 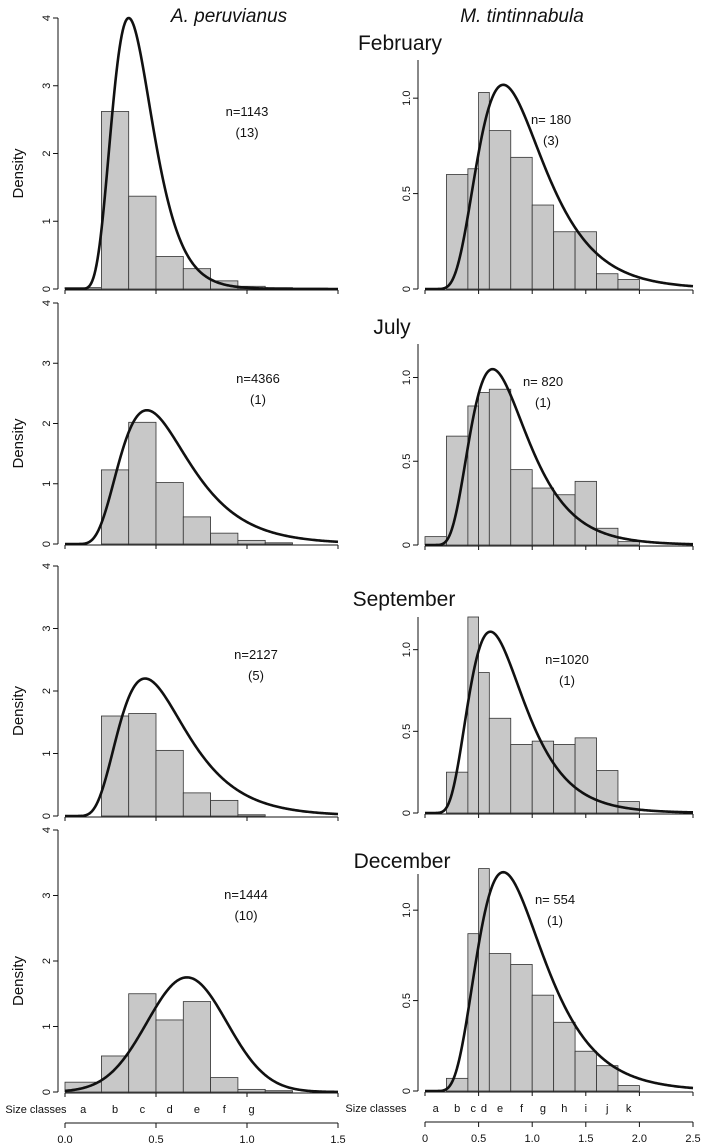 I want to click on size-class-label: h, so click(x=564, y=1109).